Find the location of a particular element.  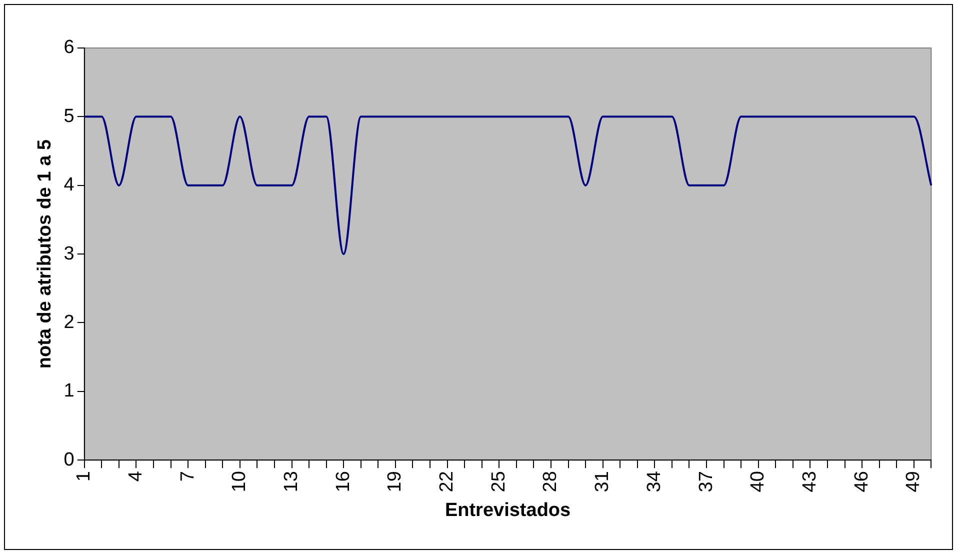

y-tick-label: 6 is located at coordinates (69, 47).